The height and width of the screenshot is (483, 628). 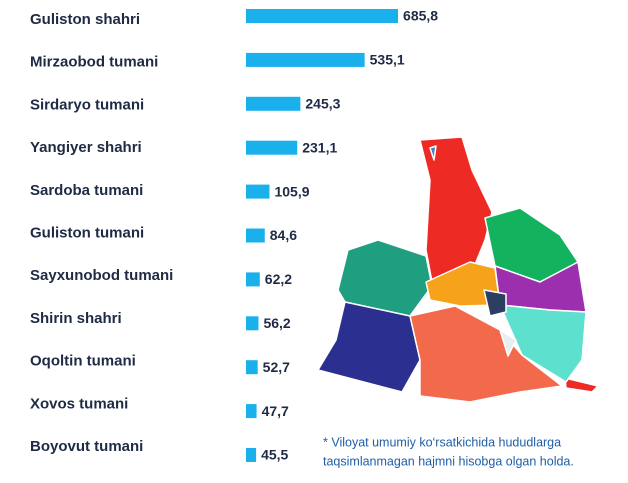 I want to click on category-label: Guliston shahri, so click(x=85, y=19).